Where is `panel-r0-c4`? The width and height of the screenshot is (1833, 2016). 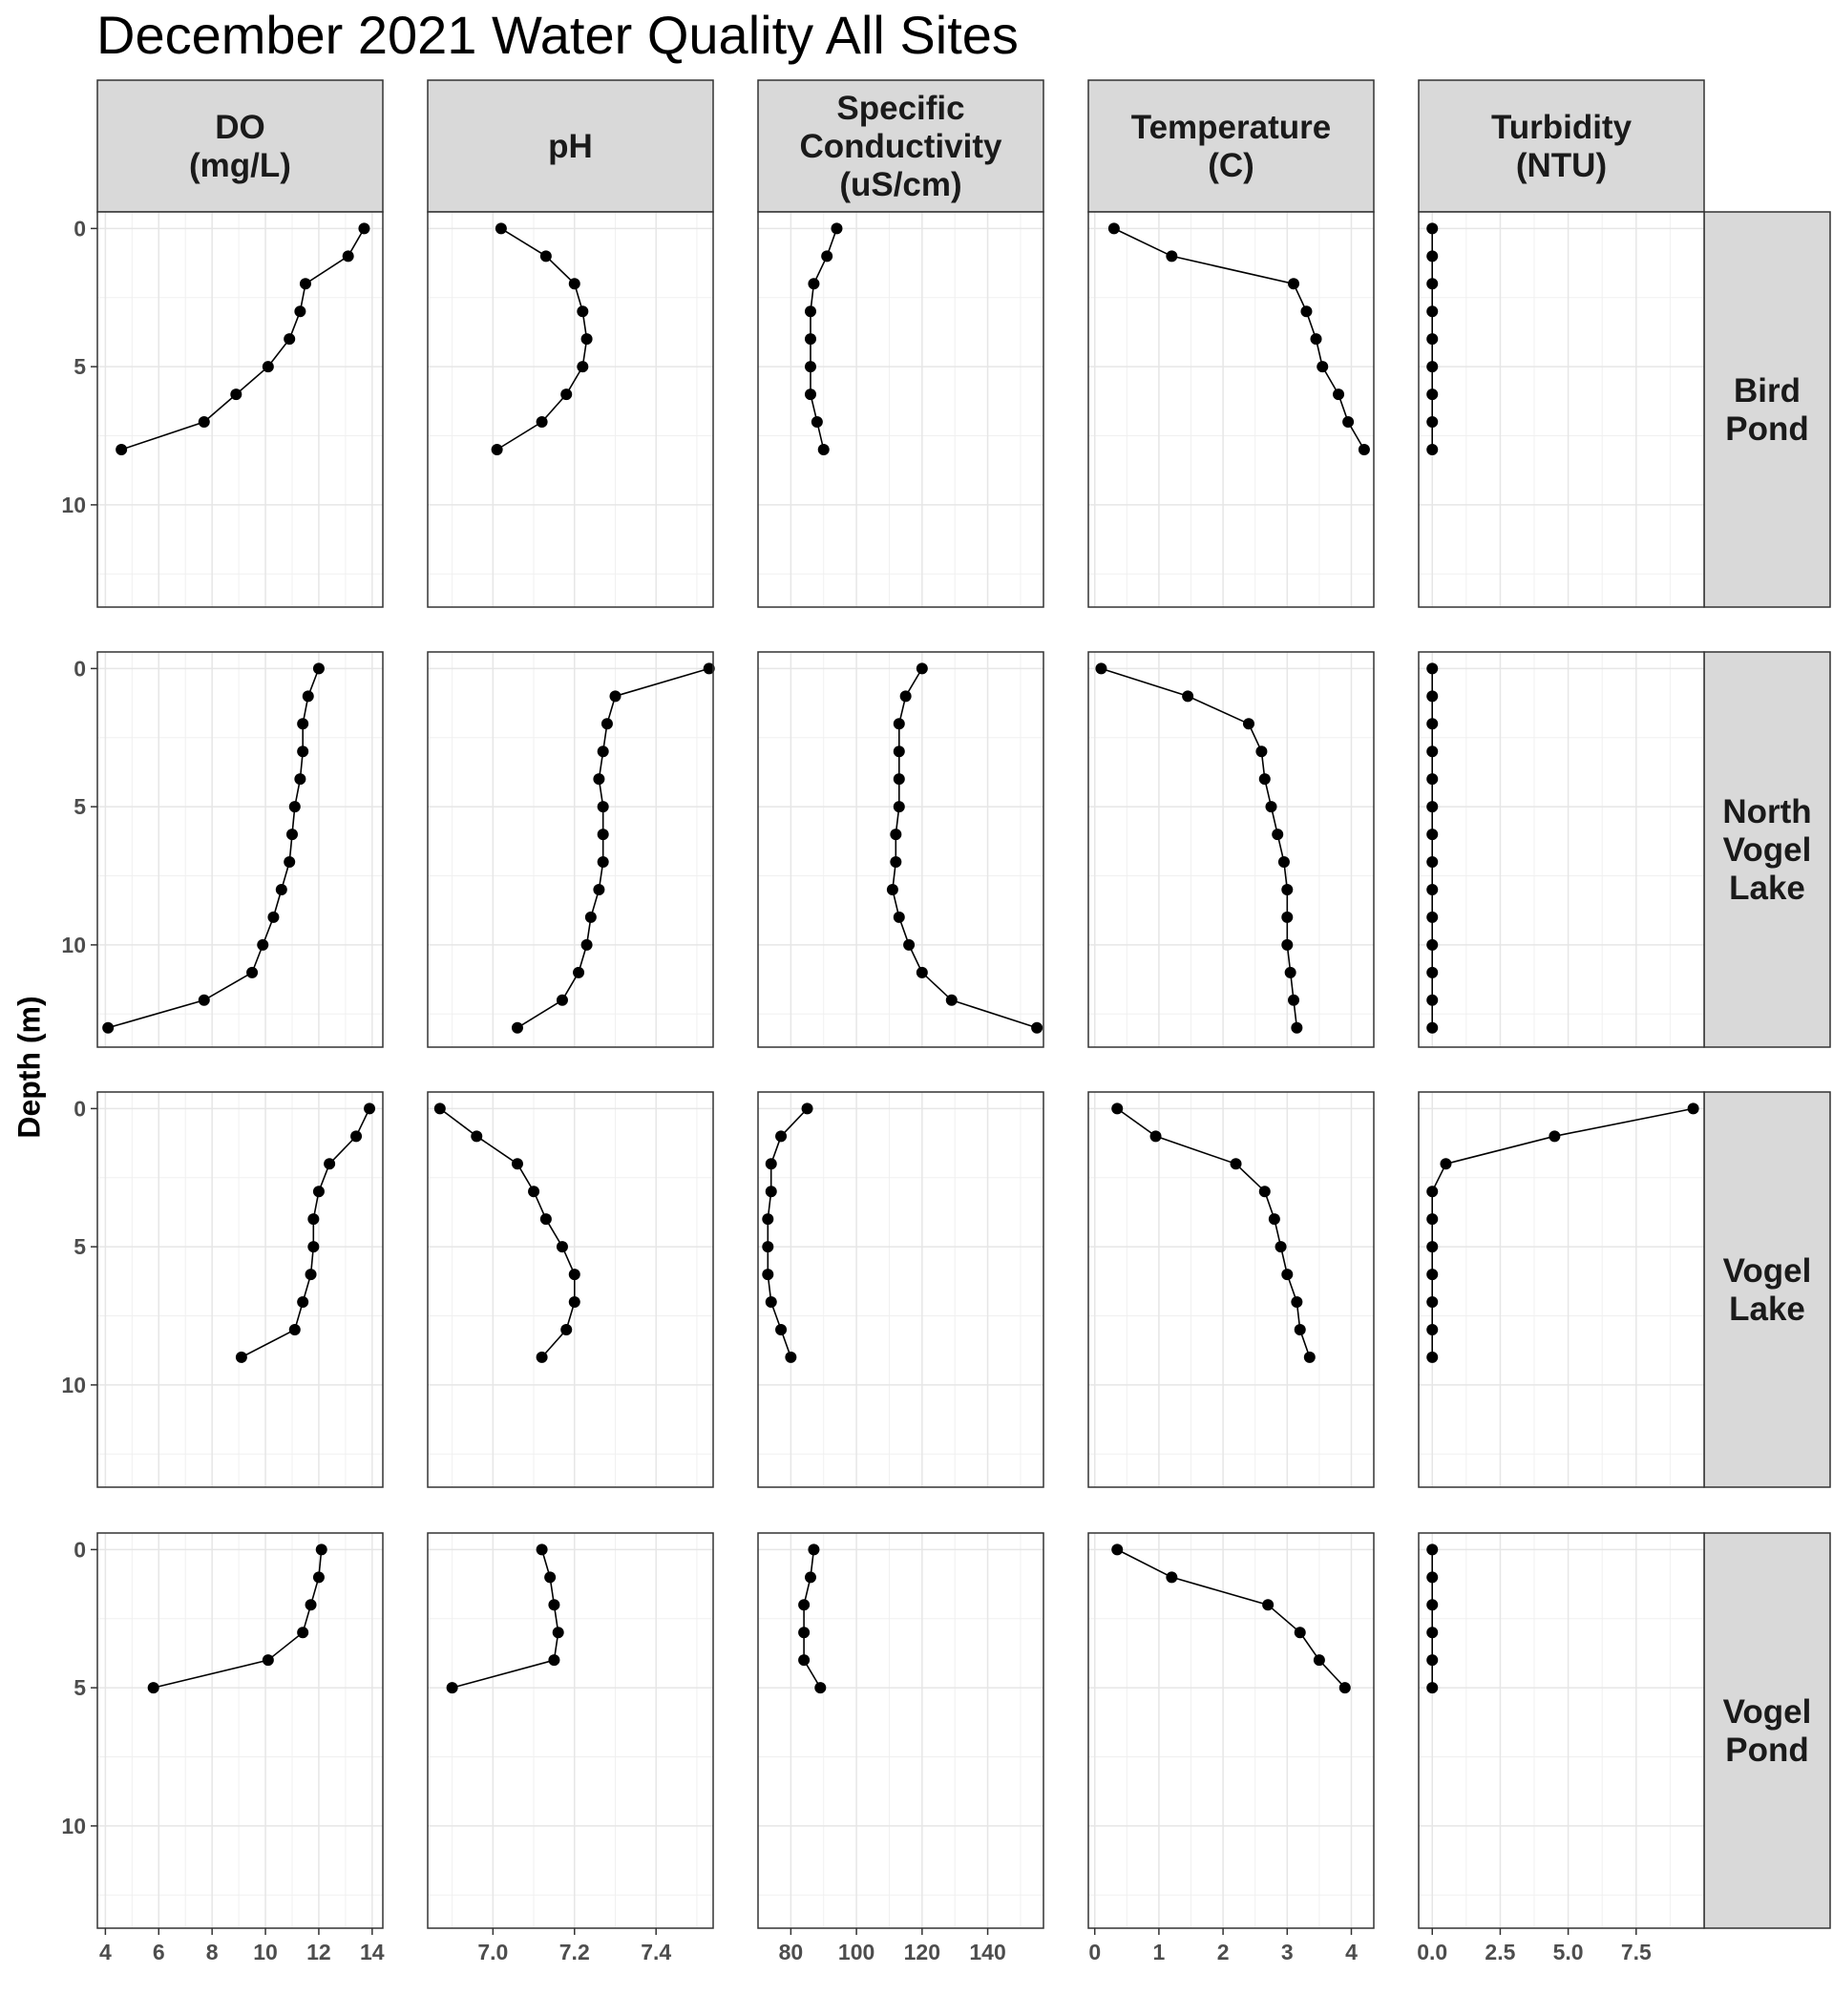 panel-r0-c4 is located at coordinates (1561, 409).